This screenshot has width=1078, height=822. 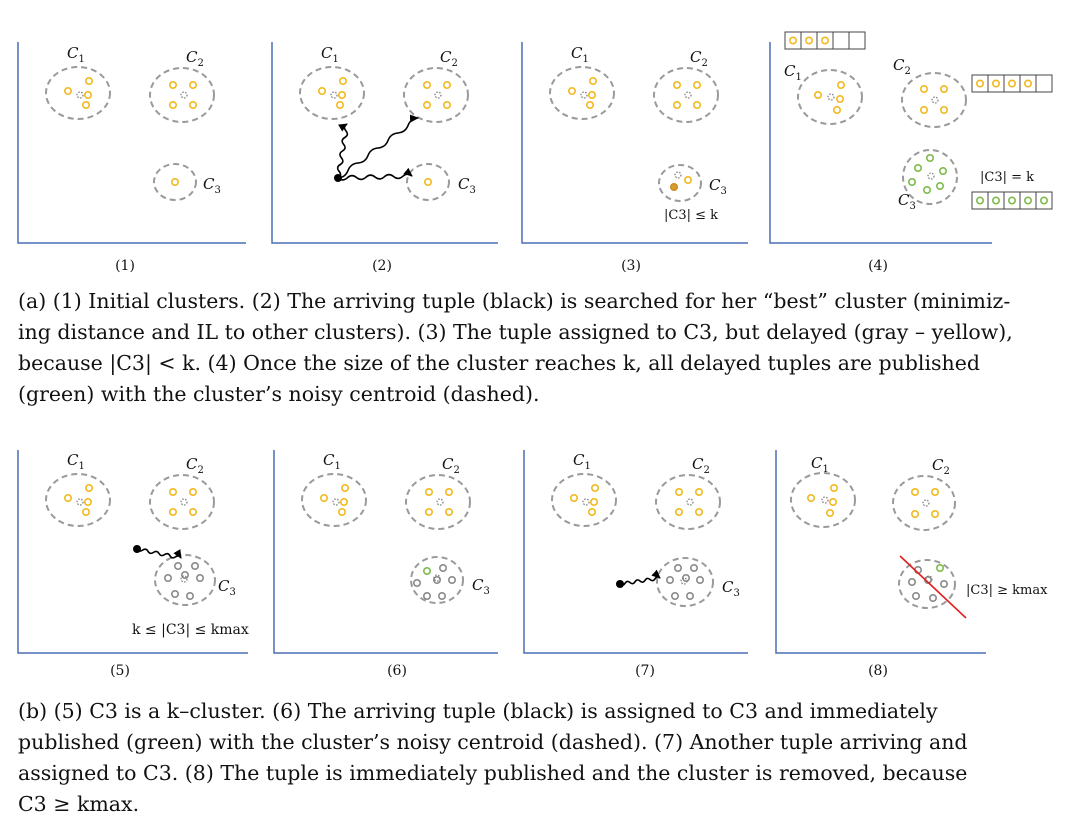 I want to click on panel-4-cluster-c3, so click(x=930, y=177).